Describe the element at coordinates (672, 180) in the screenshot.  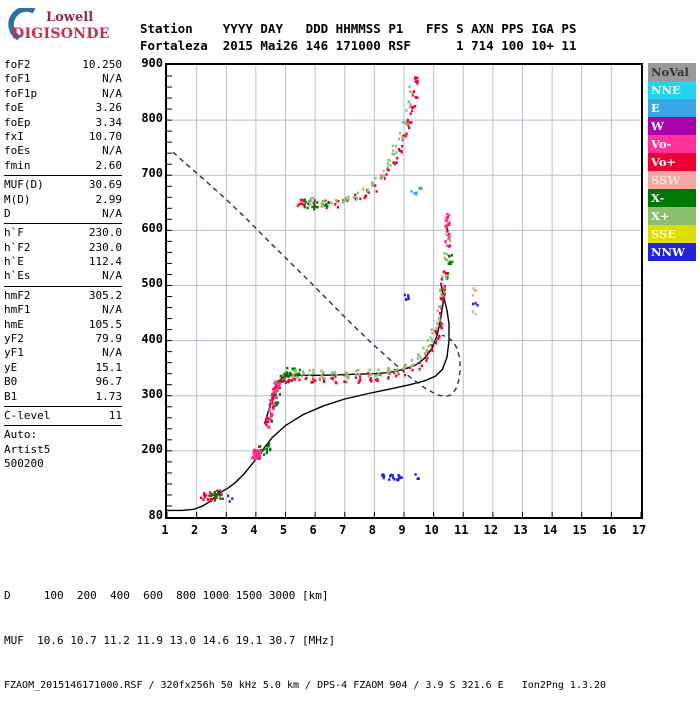
I see `legend-item-ssw: SSW` at that location.